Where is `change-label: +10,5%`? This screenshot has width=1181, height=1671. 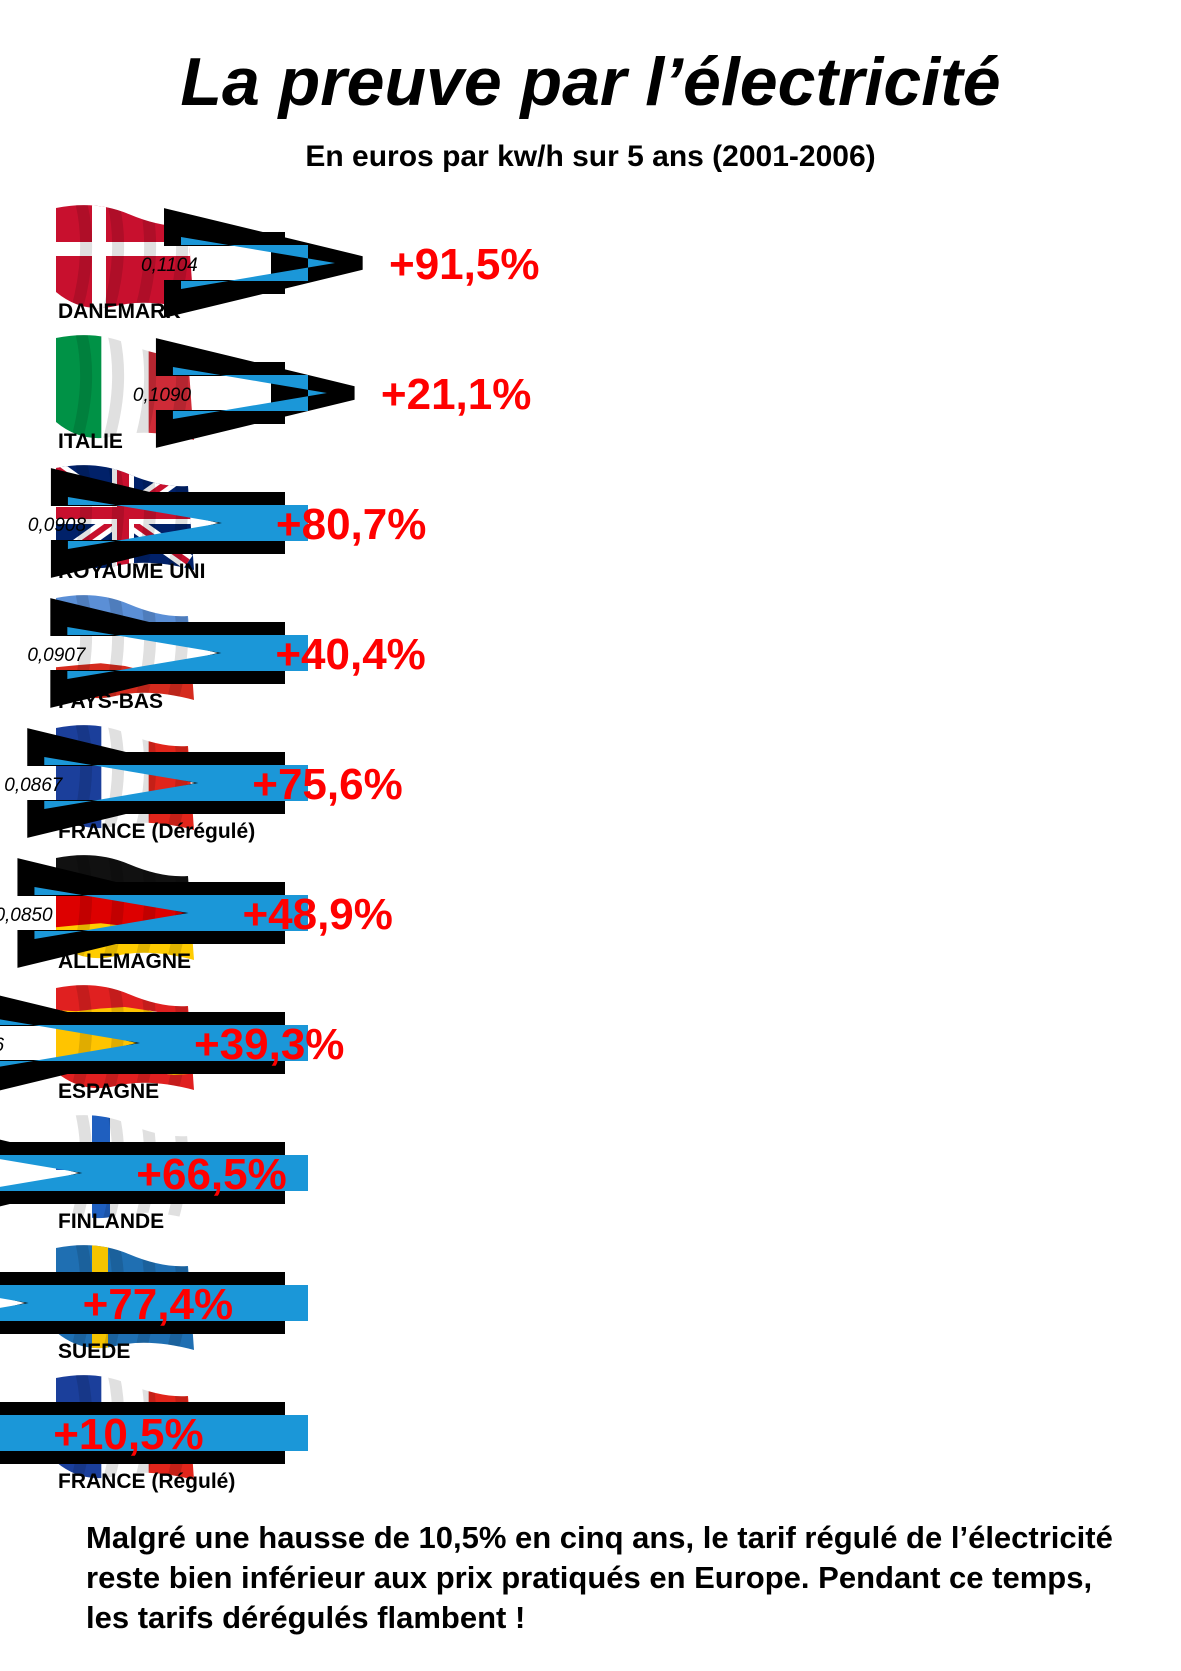 change-label: +10,5% is located at coordinates (128, 1434).